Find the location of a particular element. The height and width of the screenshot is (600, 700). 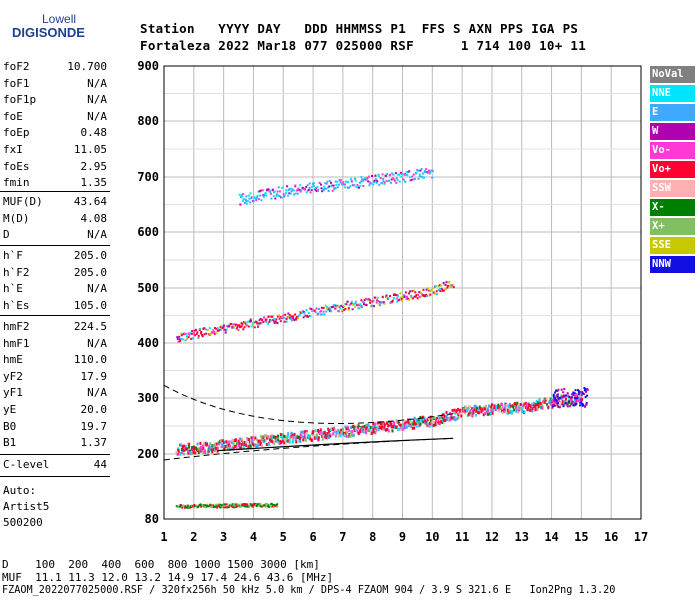

param-value: N/A is located at coordinates (97, 393).